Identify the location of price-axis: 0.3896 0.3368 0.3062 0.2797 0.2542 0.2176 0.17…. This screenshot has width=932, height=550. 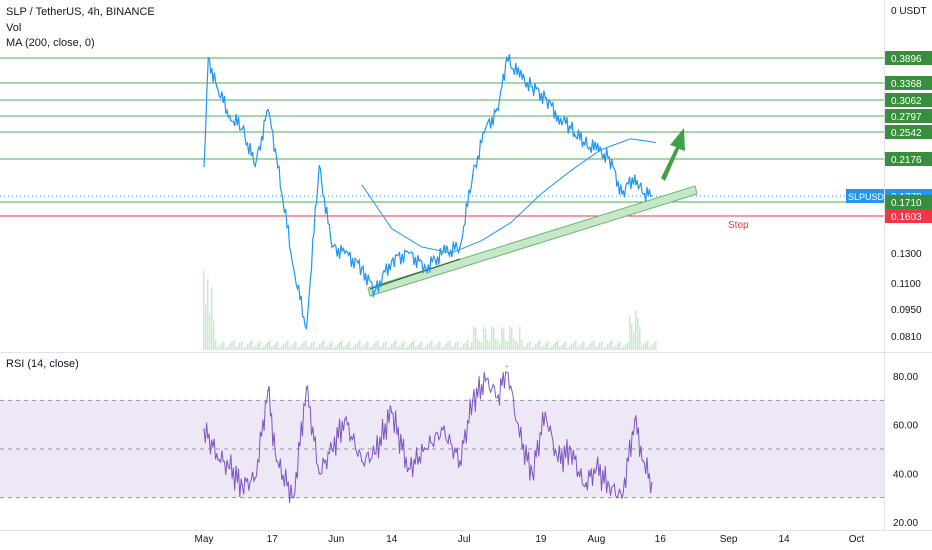
(908, 265).